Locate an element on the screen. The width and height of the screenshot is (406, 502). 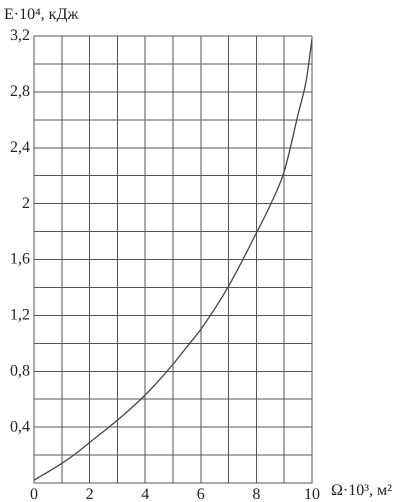
y-tick-label: 1,6 is located at coordinates (20, 259).